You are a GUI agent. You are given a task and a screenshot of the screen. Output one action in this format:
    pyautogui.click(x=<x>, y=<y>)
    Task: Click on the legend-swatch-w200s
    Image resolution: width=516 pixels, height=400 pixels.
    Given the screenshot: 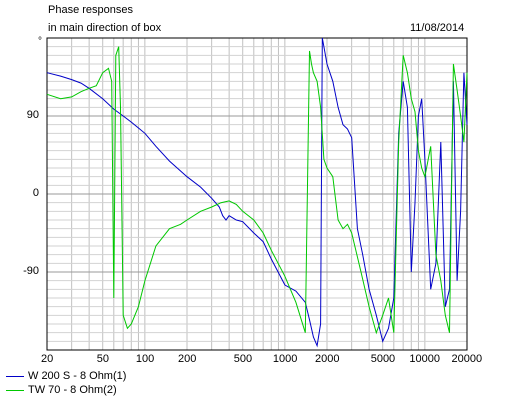 What is the action you would take?
    pyautogui.click(x=15, y=376)
    